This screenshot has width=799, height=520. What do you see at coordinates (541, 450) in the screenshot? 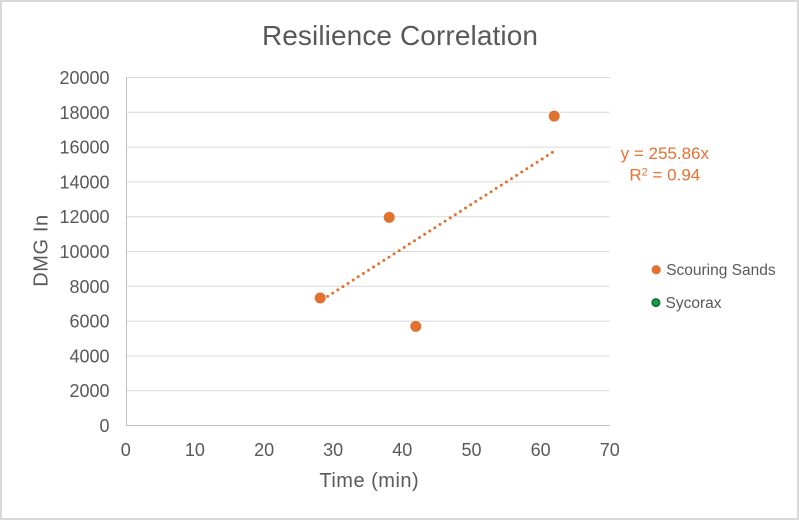
I see `svg-text: 60` at bounding box center [541, 450].